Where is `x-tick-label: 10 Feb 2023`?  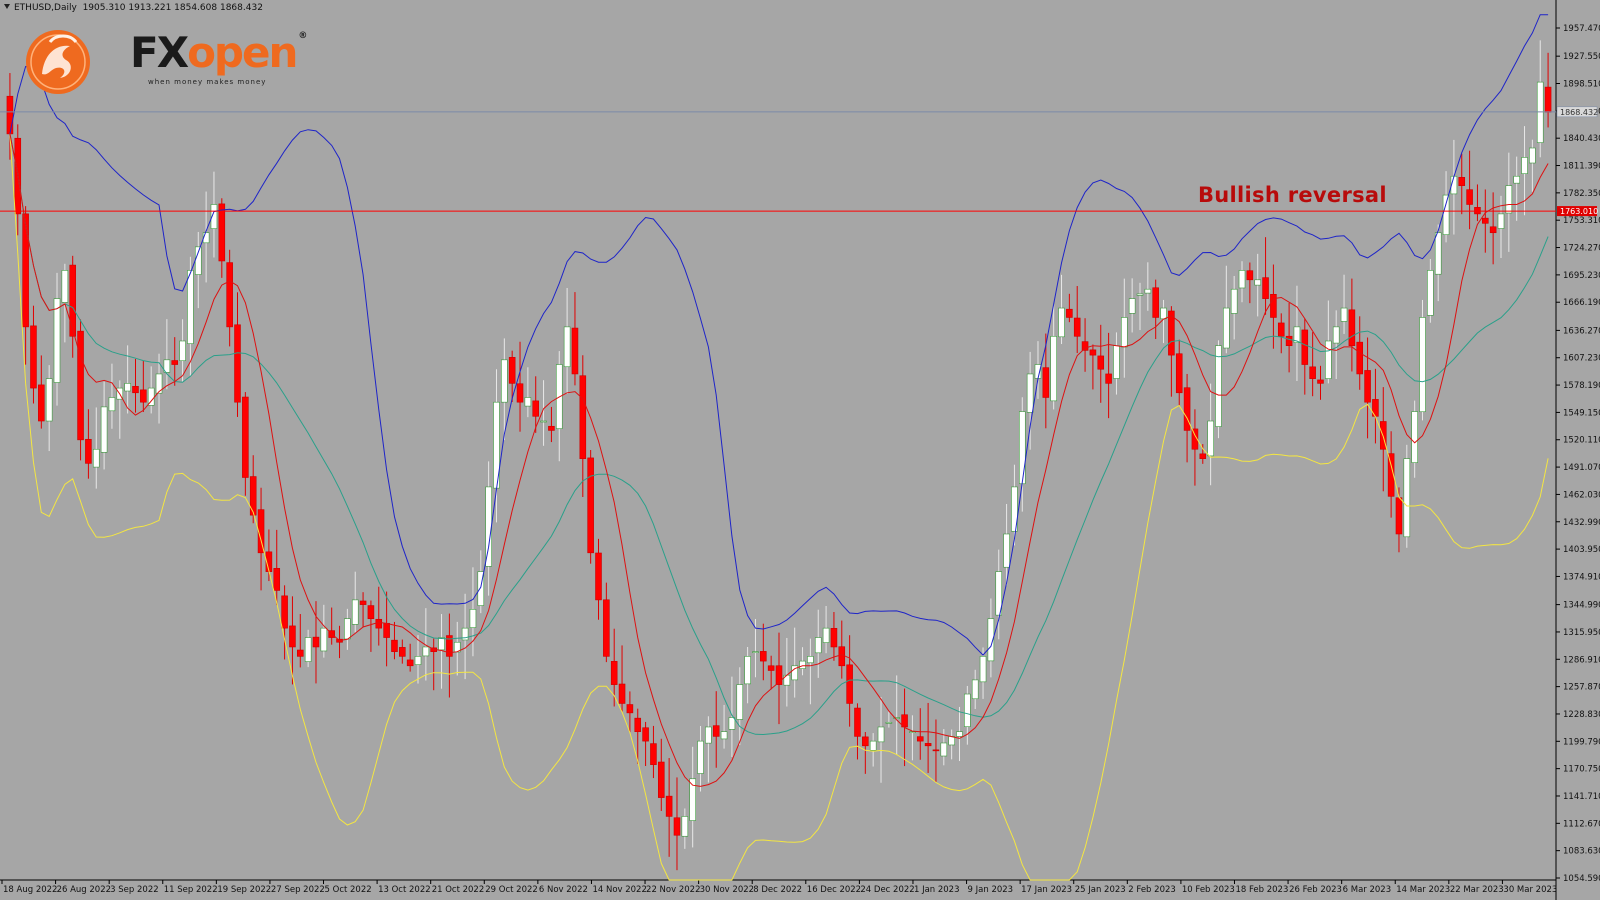 x-tick-label: 10 Feb 2023 is located at coordinates (1208, 890).